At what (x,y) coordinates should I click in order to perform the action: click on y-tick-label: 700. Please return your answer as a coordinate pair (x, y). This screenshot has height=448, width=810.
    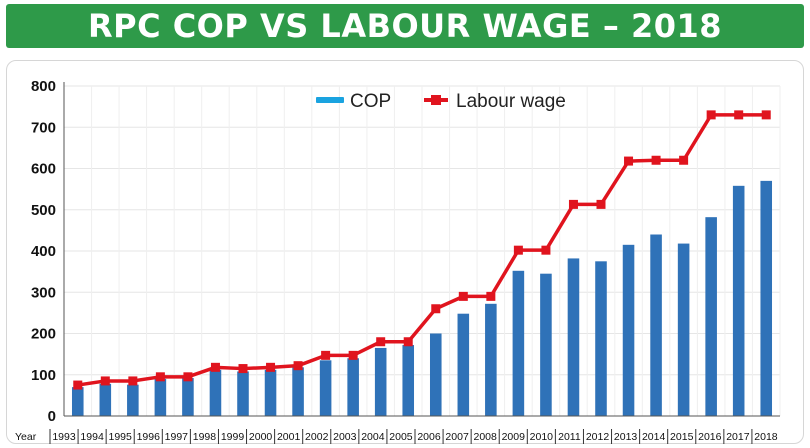
    Looking at the image, I should click on (43, 127).